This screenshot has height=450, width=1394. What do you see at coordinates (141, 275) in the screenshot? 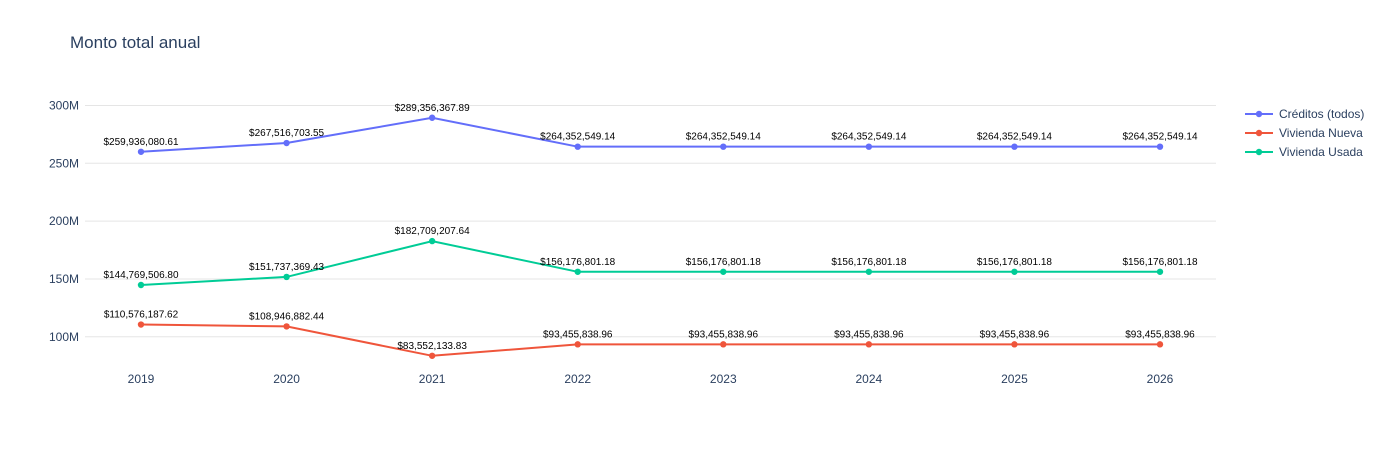
I see `data-label: $144,769,506.80` at bounding box center [141, 275].